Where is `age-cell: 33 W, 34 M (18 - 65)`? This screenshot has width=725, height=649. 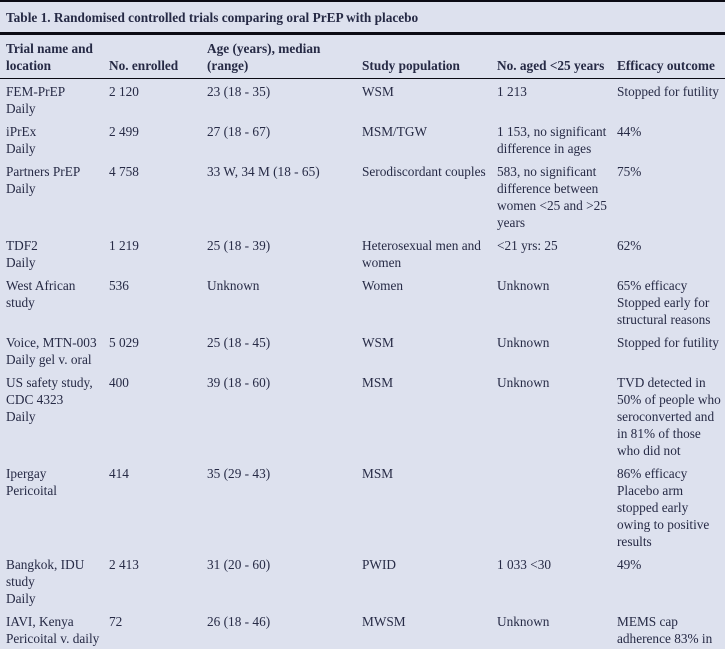 age-cell: 33 W, 34 M (18 - 65) is located at coordinates (263, 171).